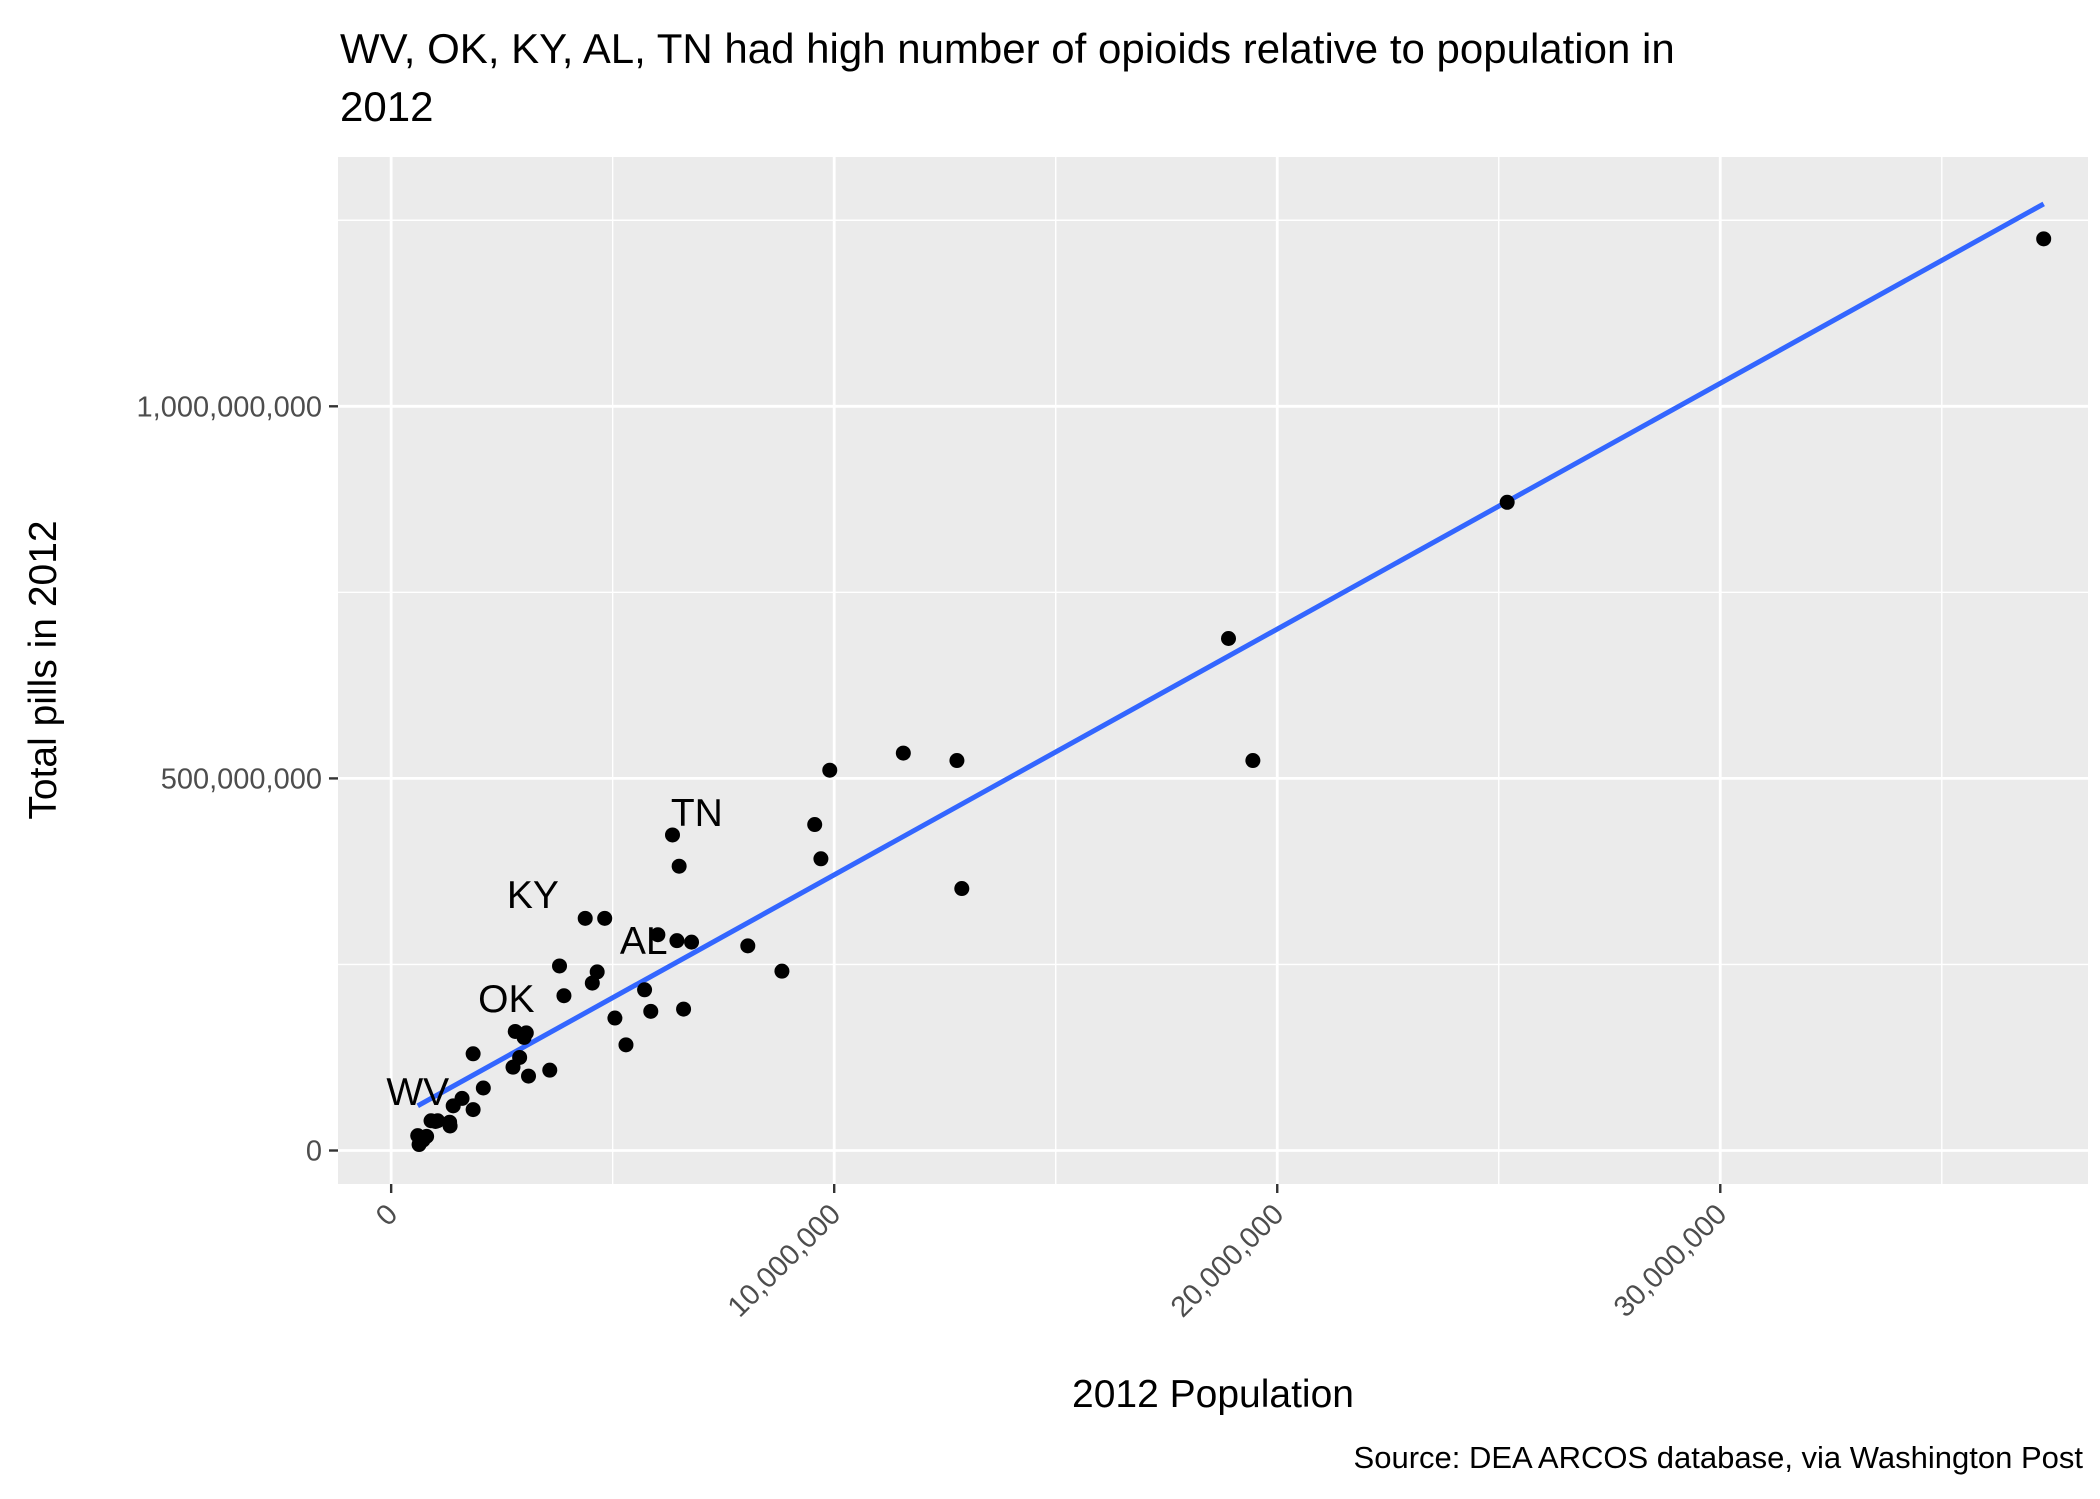  What do you see at coordinates (314, 1152) in the screenshot?
I see `y-tick-label: 0` at bounding box center [314, 1152].